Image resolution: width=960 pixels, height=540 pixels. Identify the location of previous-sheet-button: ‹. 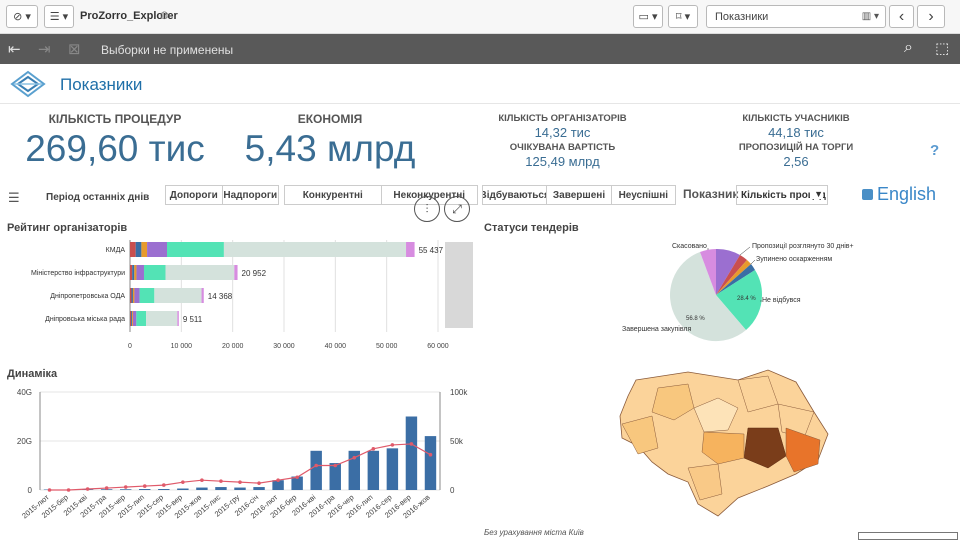
(901, 16).